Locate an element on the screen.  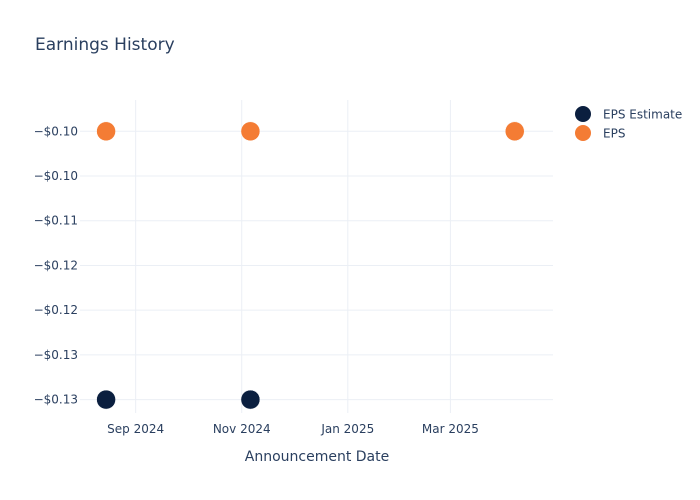
y-tick-label: −$0.11 is located at coordinates (56, 221).